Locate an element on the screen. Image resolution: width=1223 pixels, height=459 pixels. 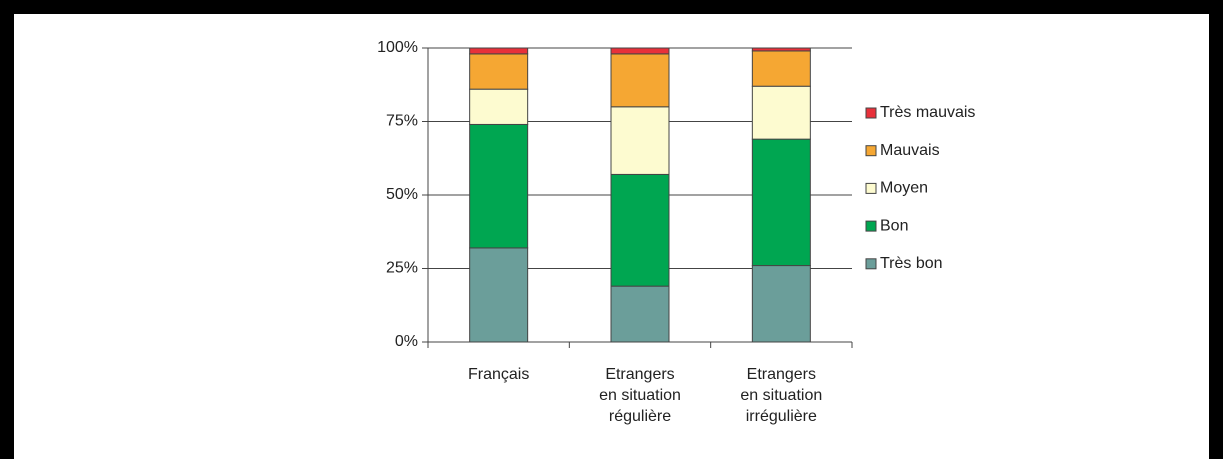
frame-right is located at coordinates (1216, 229).